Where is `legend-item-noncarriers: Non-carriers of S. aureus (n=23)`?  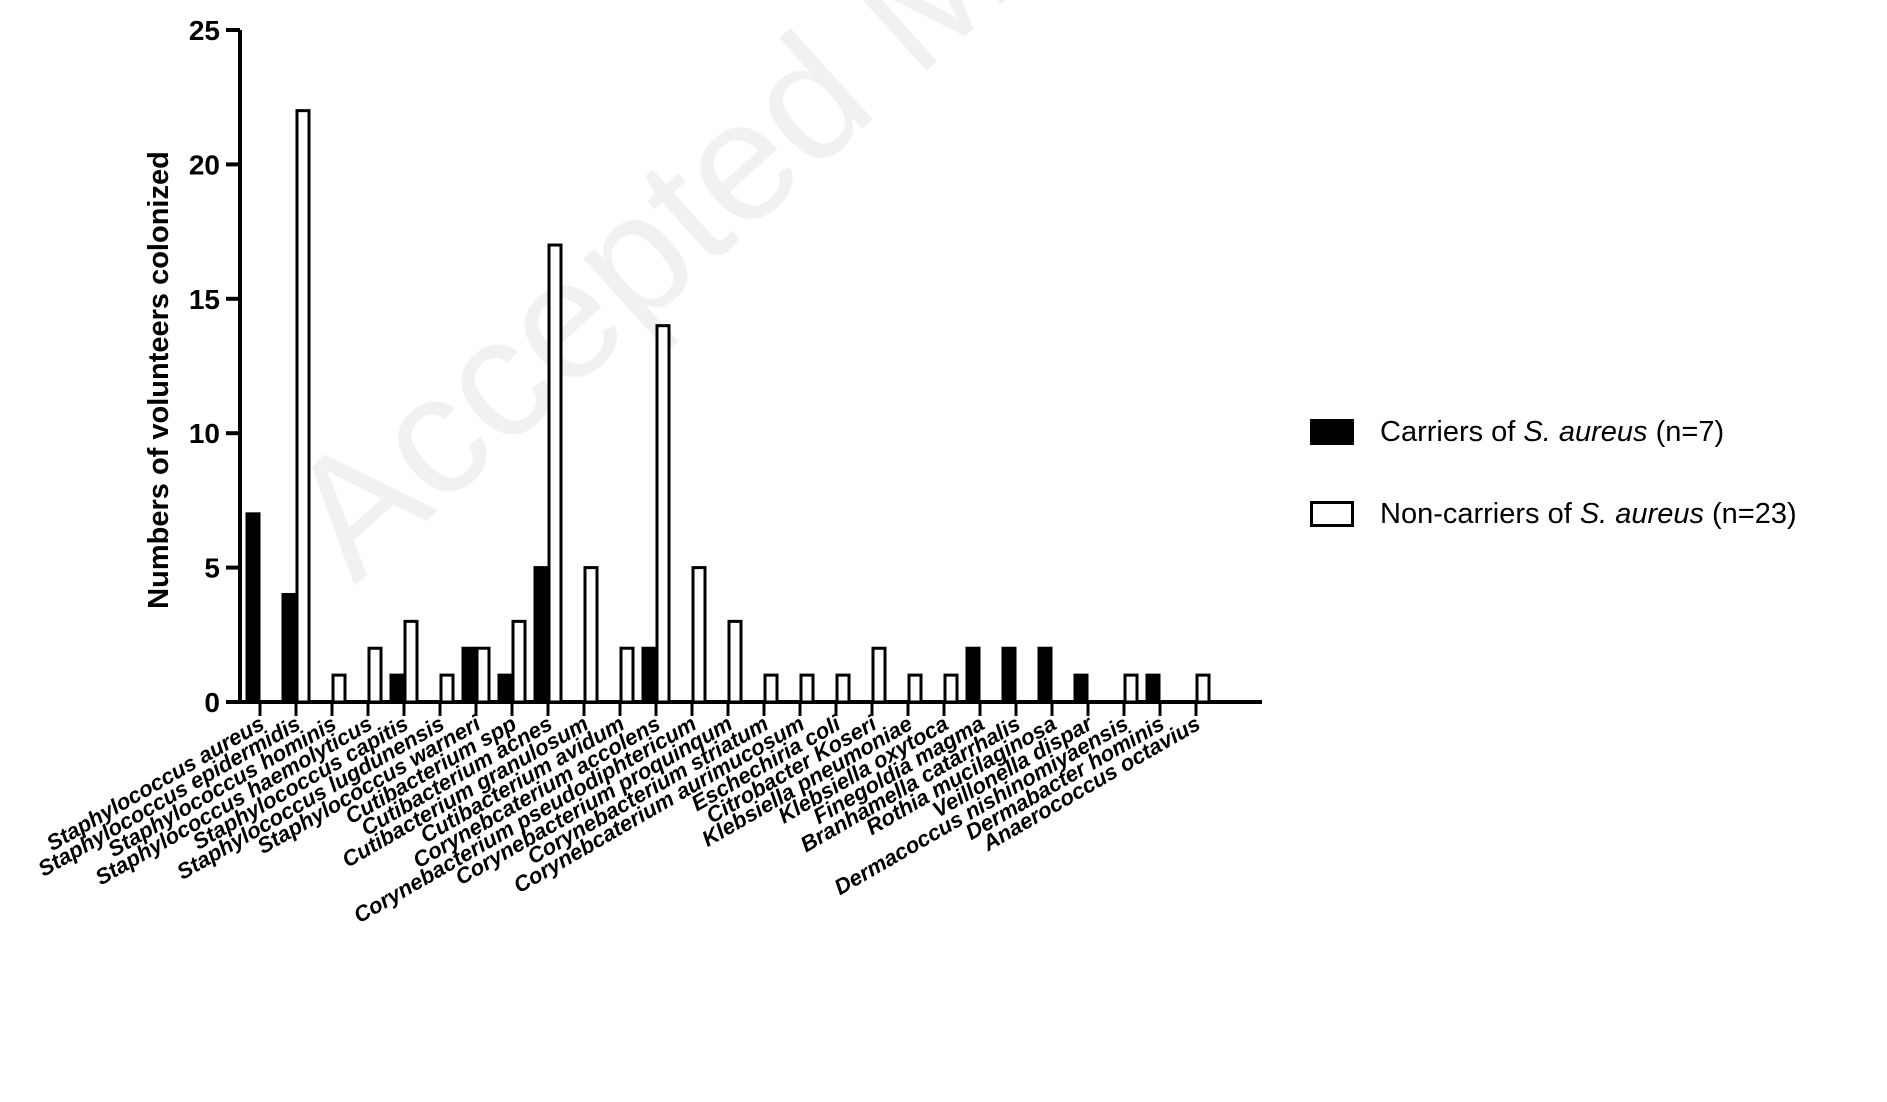 legend-item-noncarriers: Non-carriers of S. aureus (n=23) is located at coordinates (1553, 514).